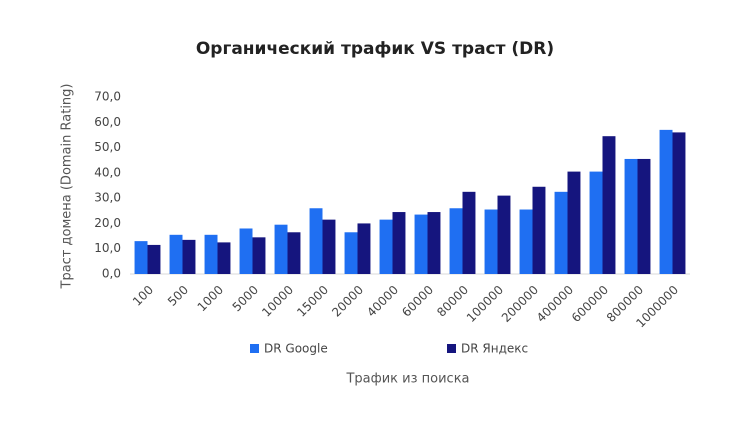 The width and height of the screenshot is (751, 421). I want to click on x-tick-label: 1000, so click(210, 298).